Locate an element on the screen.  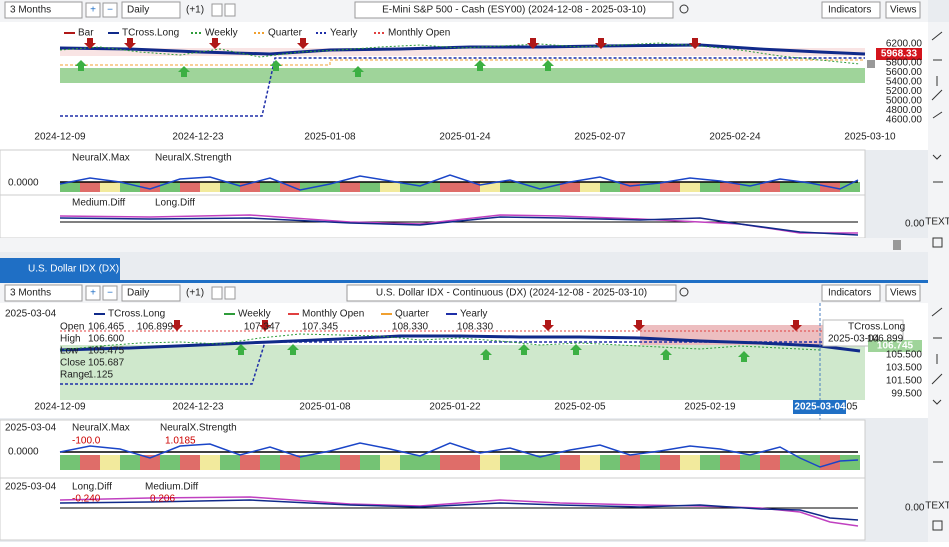
tcross-line is located at coordinates (460, 343).